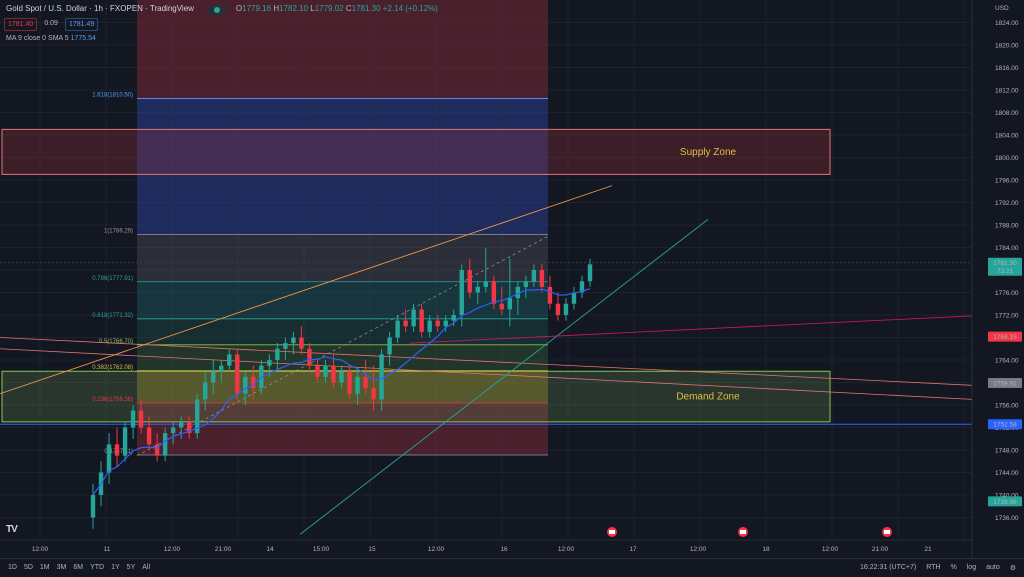 This screenshot has height=577, width=1024. Describe the element at coordinates (366, 8) in the screenshot. I see `close-value: 1781.30` at that location.